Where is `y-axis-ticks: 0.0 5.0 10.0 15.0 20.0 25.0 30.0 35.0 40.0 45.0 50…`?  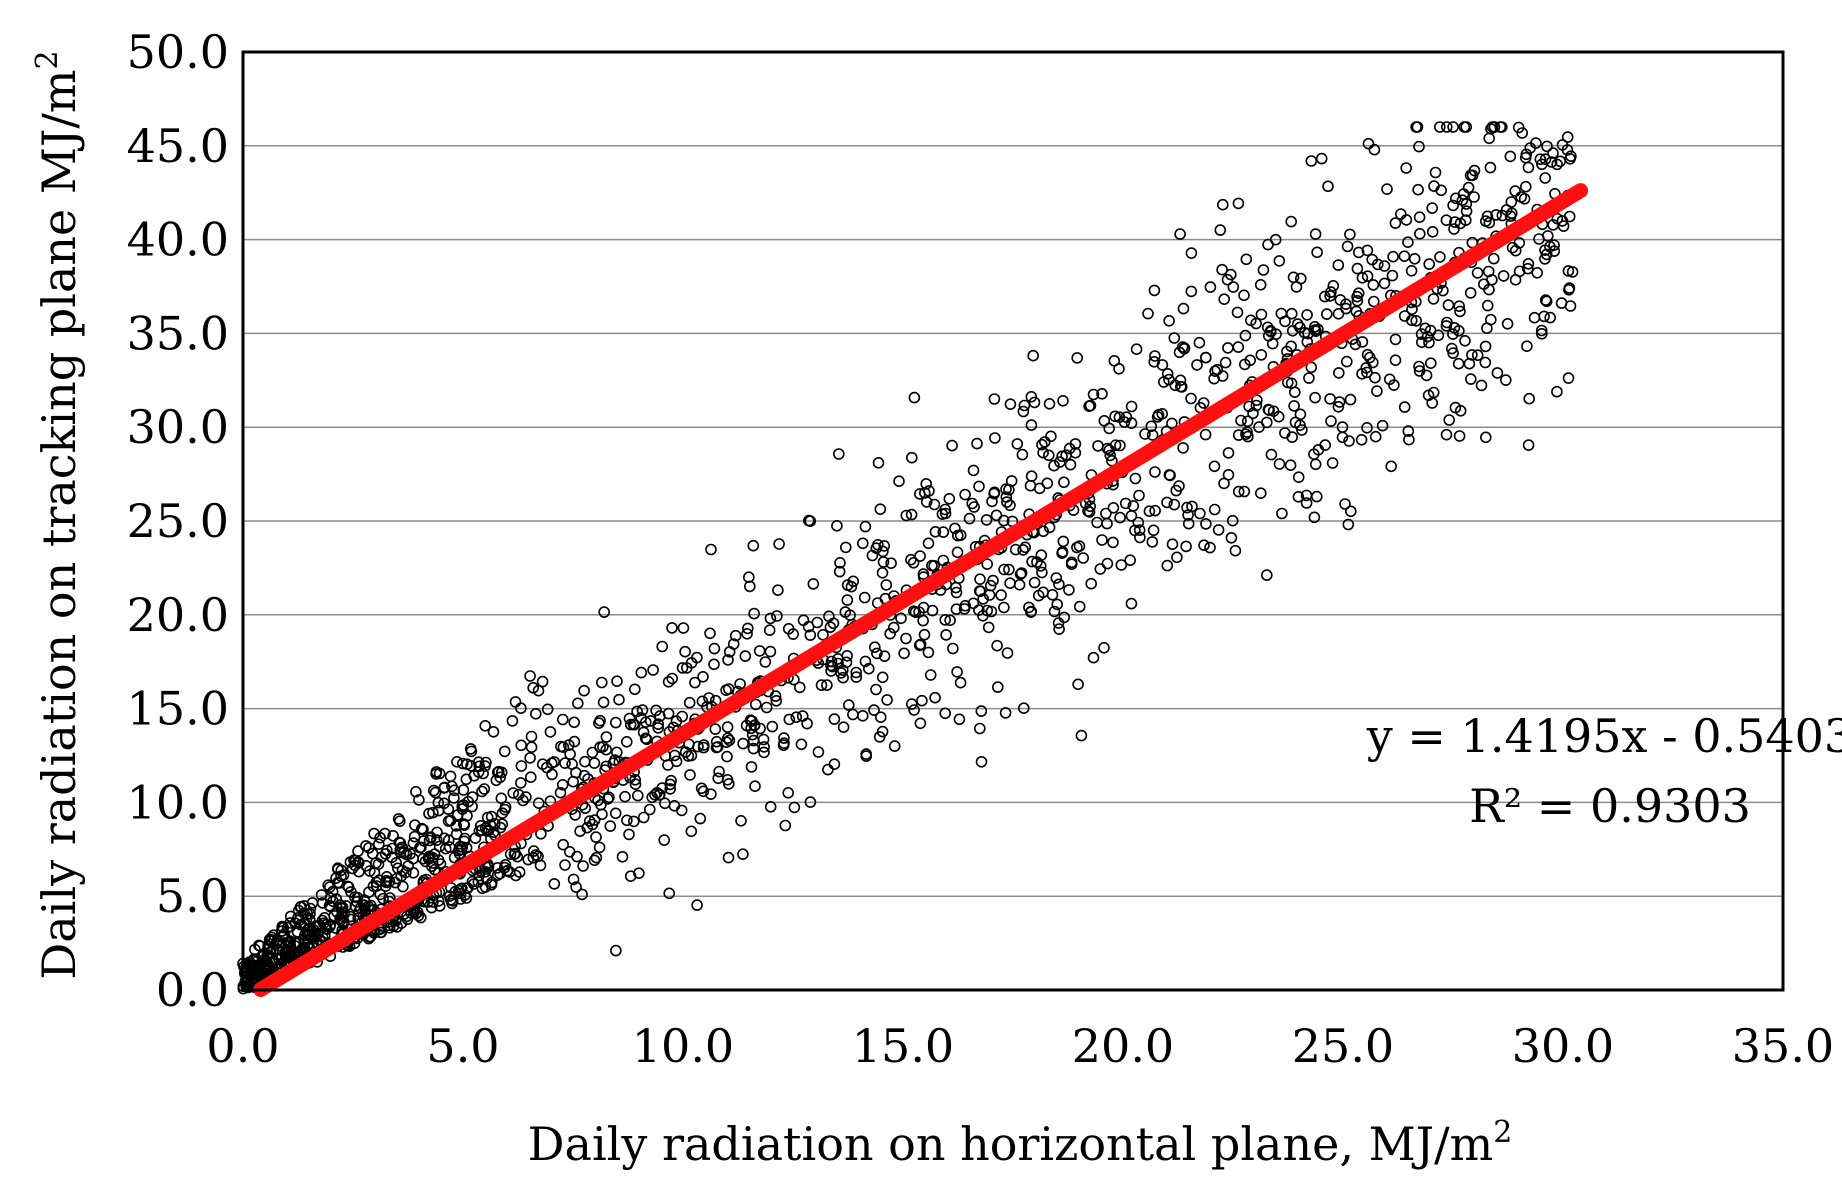 y-axis-ticks: 0.0 5.0 10.0 15.0 20.0 25.0 30.0 35.0 40.0 45.0 50… is located at coordinates (178, 521).